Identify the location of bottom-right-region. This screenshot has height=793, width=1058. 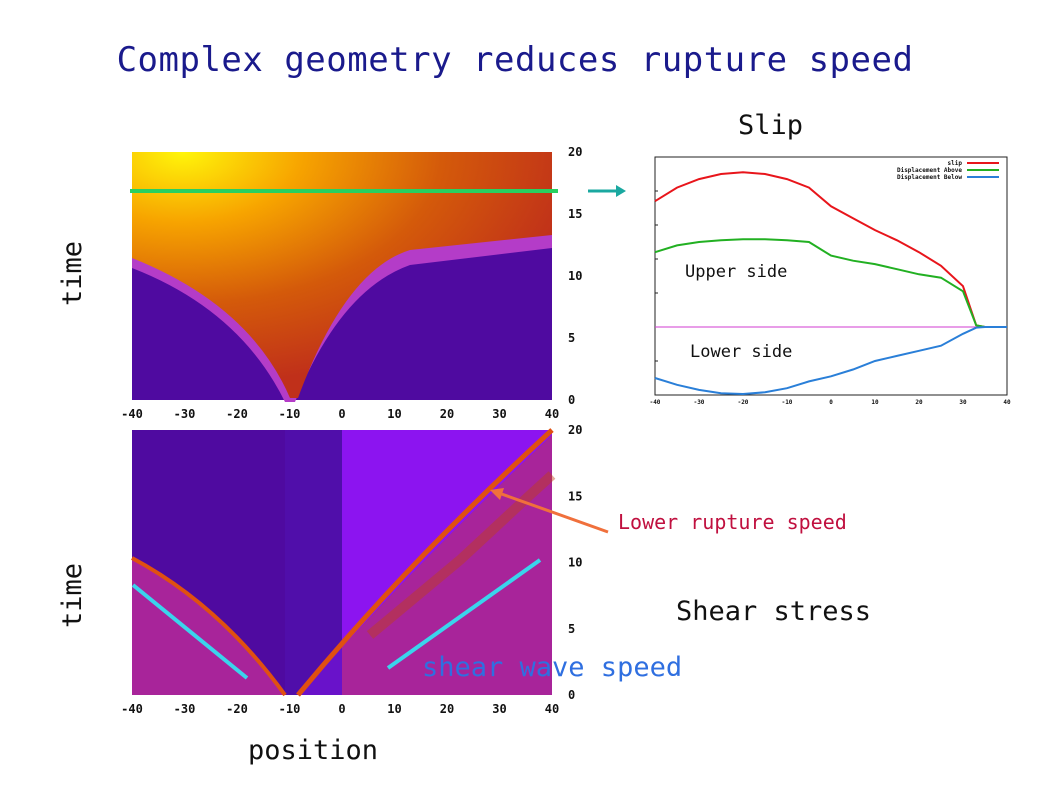
(425, 562).